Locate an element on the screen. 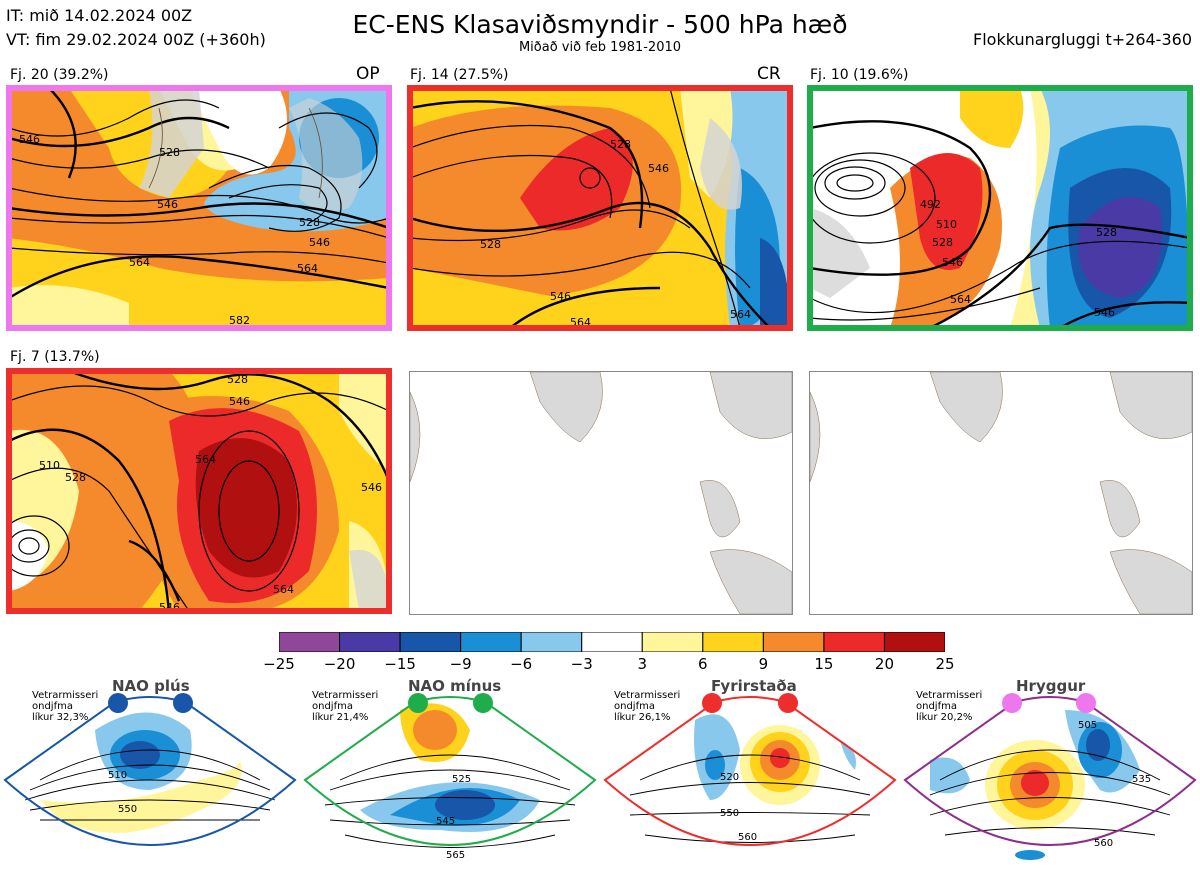 The width and height of the screenshot is (1200, 871). colorbar-tick-label: 15 is located at coordinates (824, 664).